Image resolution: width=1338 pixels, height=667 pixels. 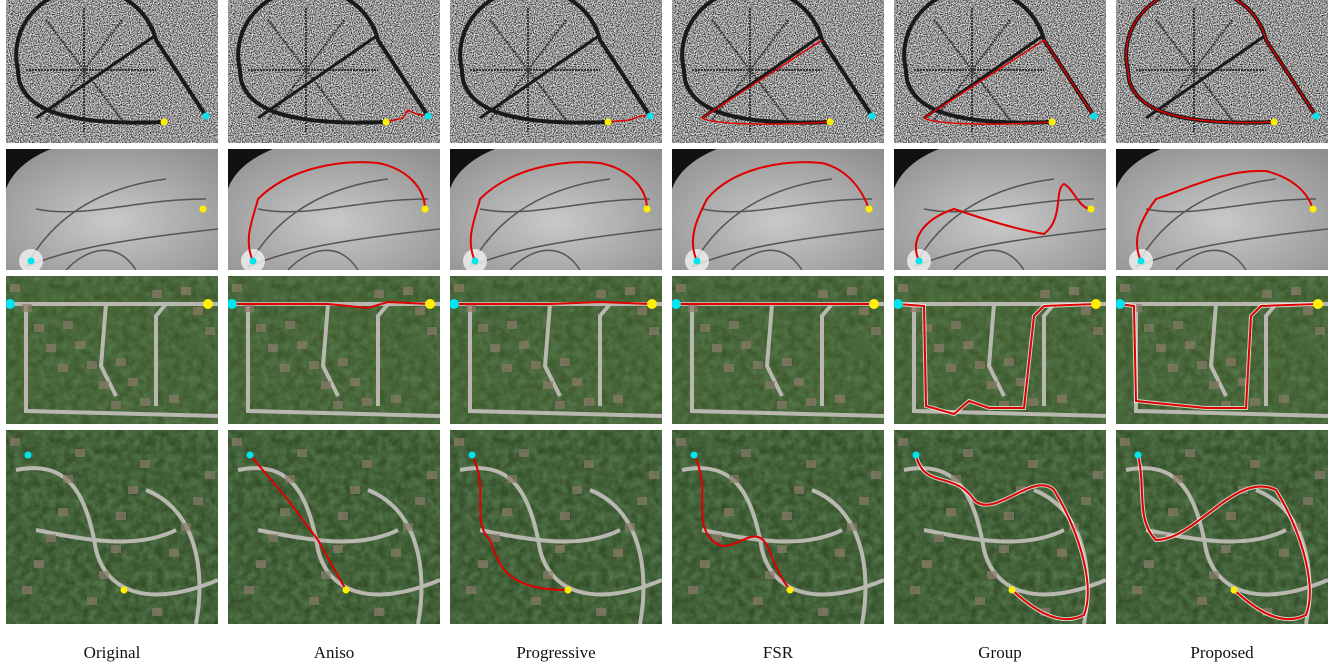 I want to click on dark-corner, so click(x=28, y=169).